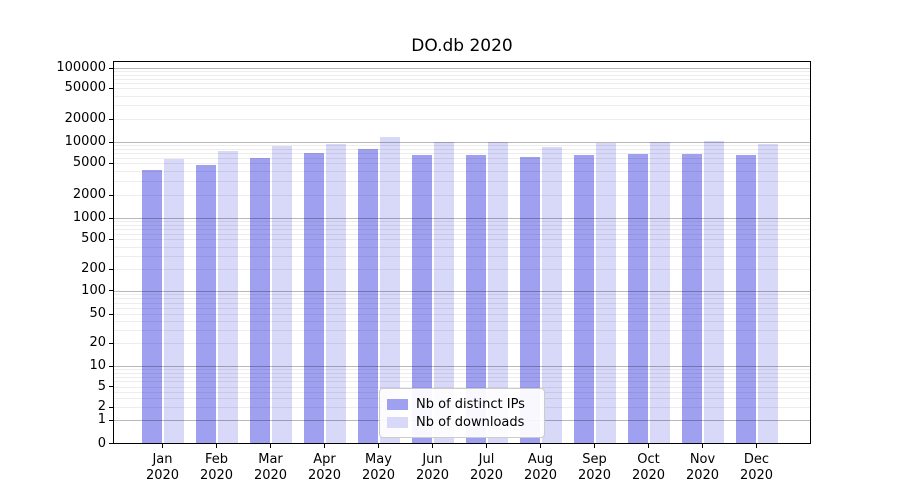  What do you see at coordinates (93, 269) in the screenshot?
I see `y-tick-label: 200` at bounding box center [93, 269].